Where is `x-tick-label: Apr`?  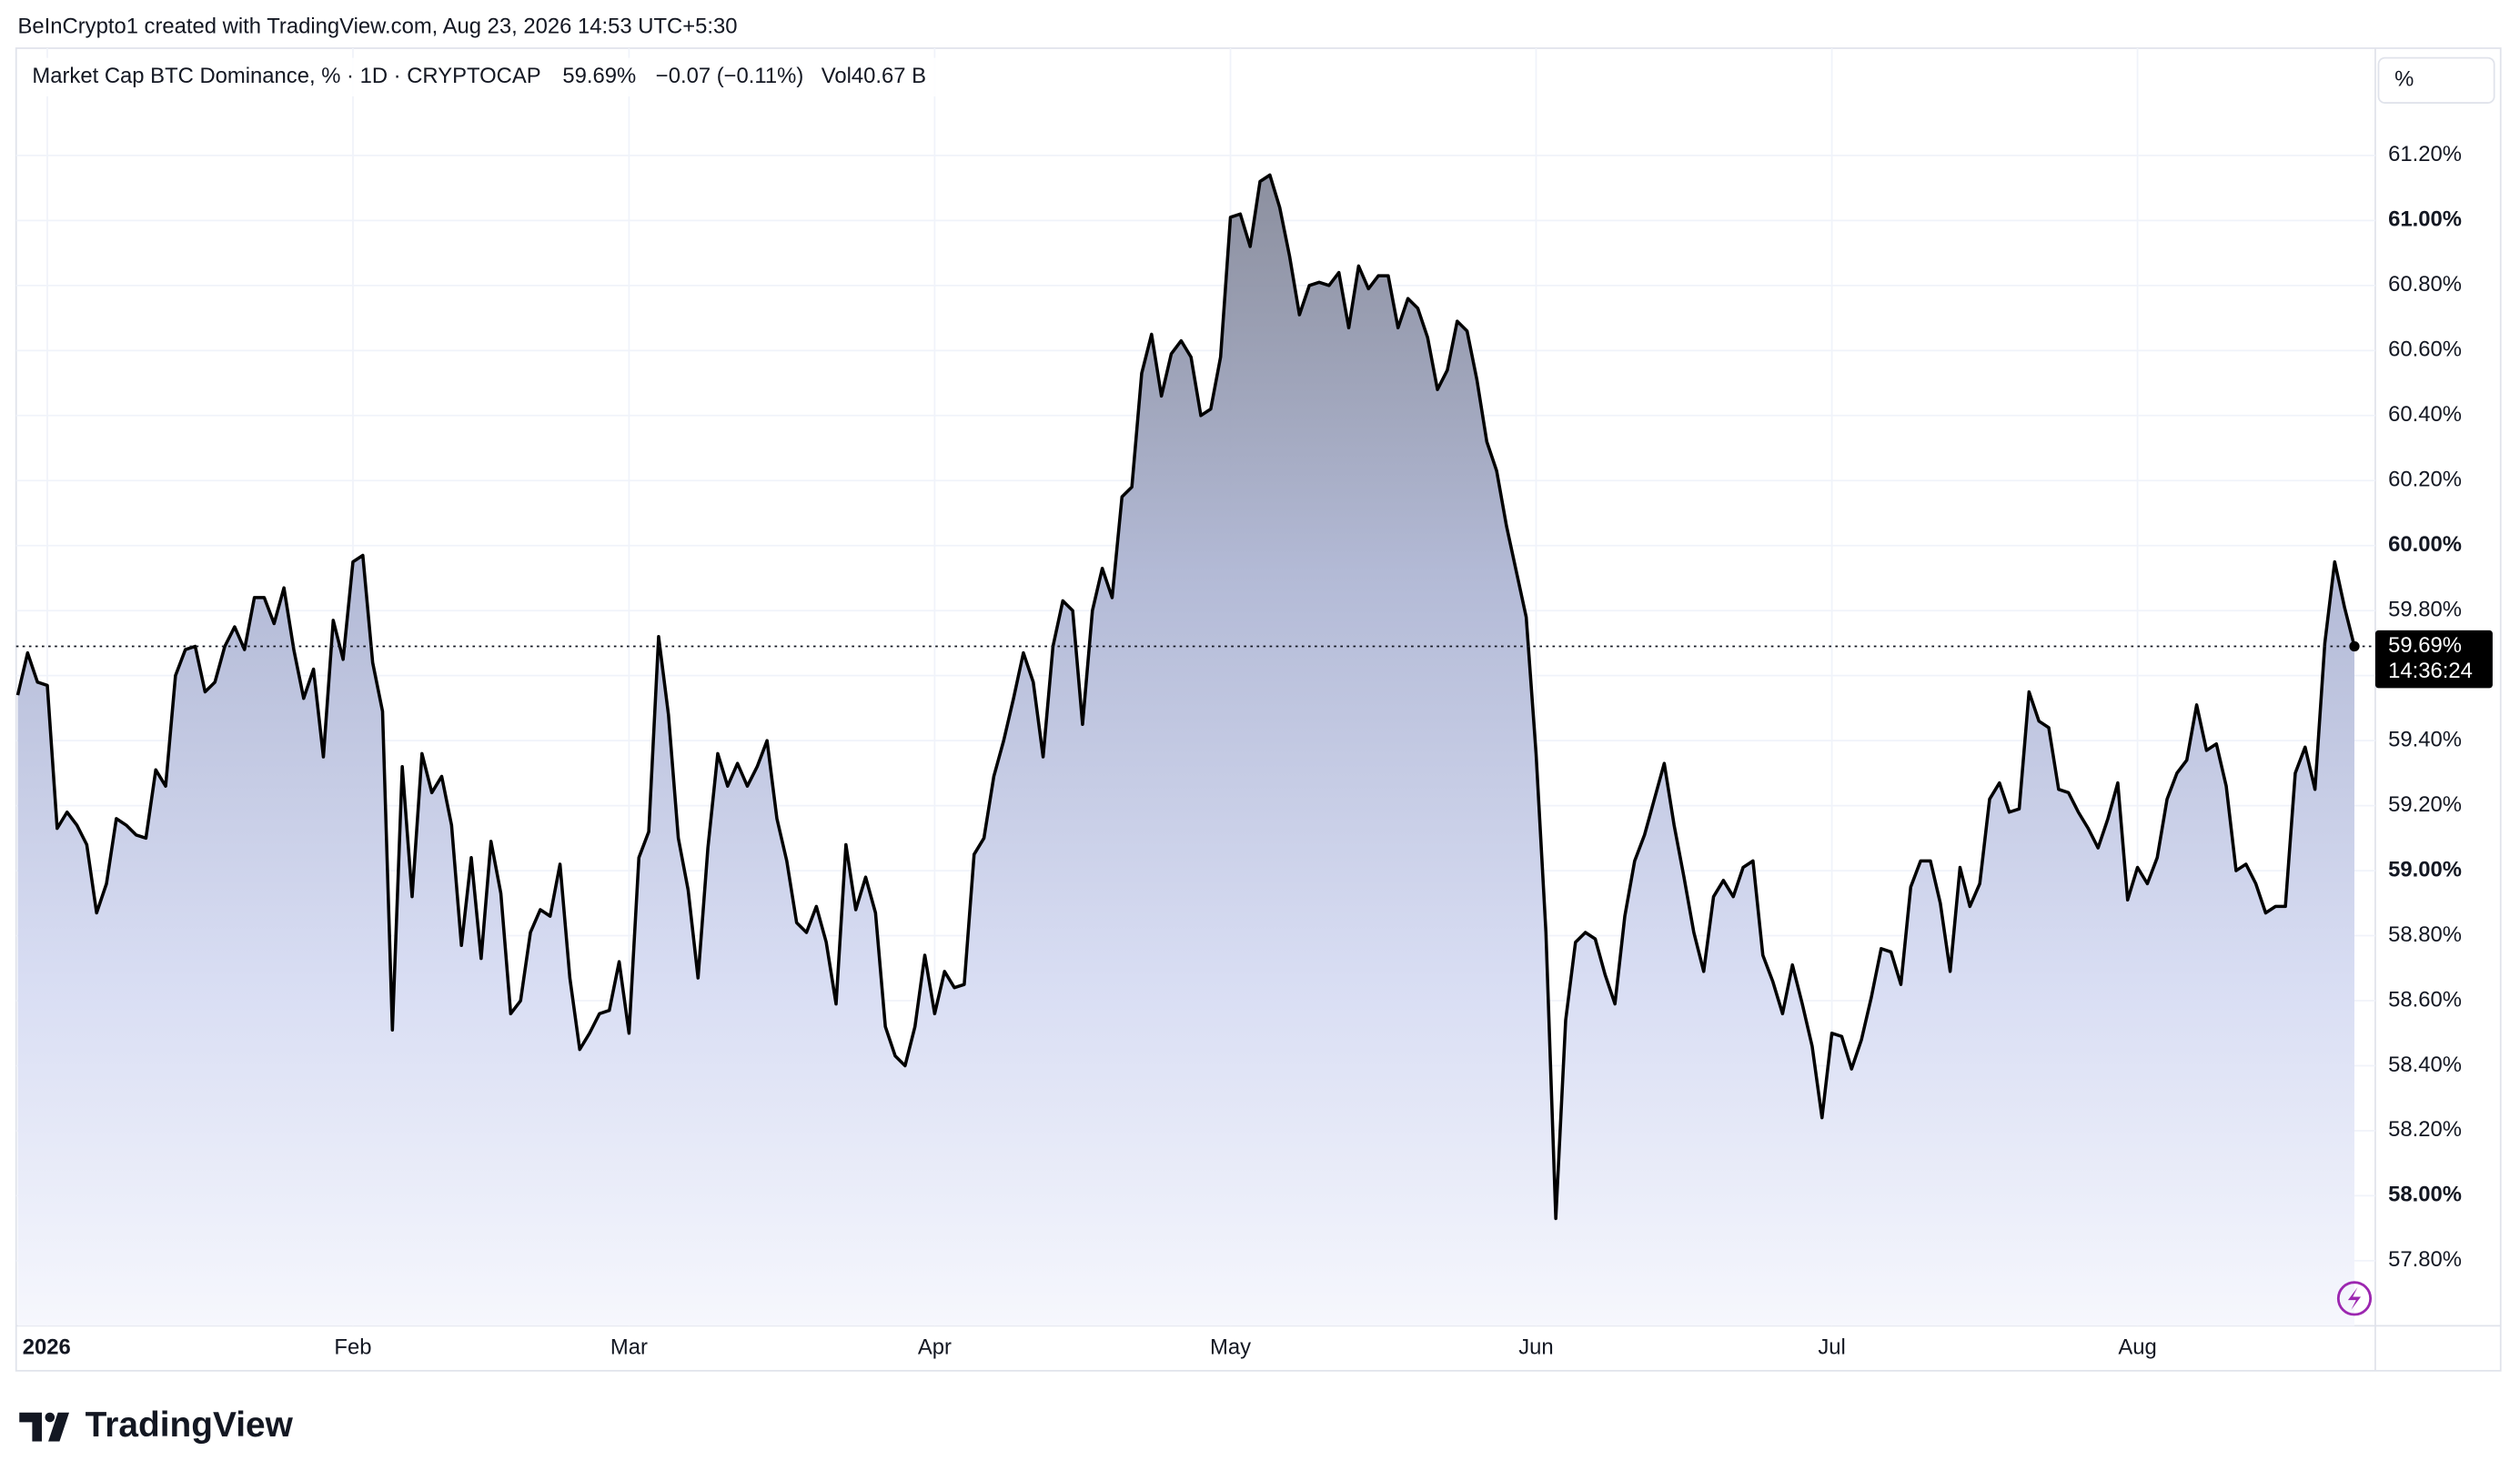 x-tick-label: Apr is located at coordinates (935, 1347).